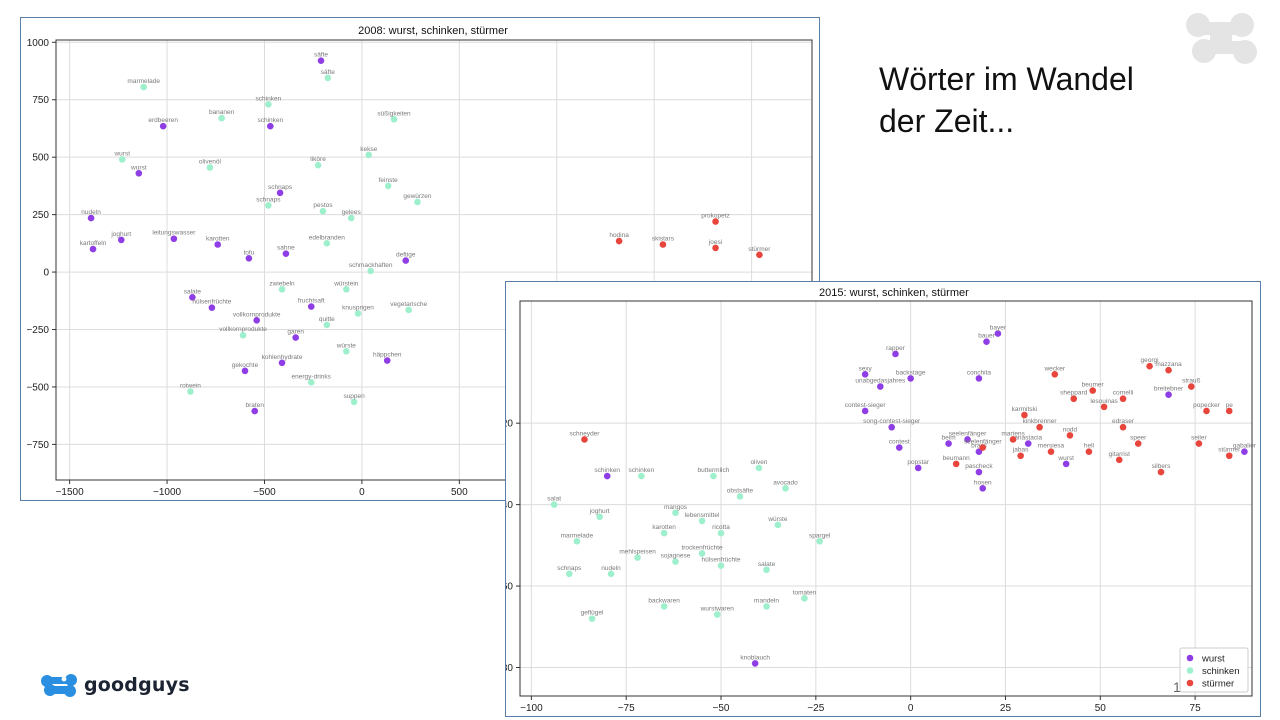 Image resolution: width=1280 pixels, height=720 pixels. Describe the element at coordinates (1230, 405) in the screenshot. I see `chart1-point-label: pe` at that location.